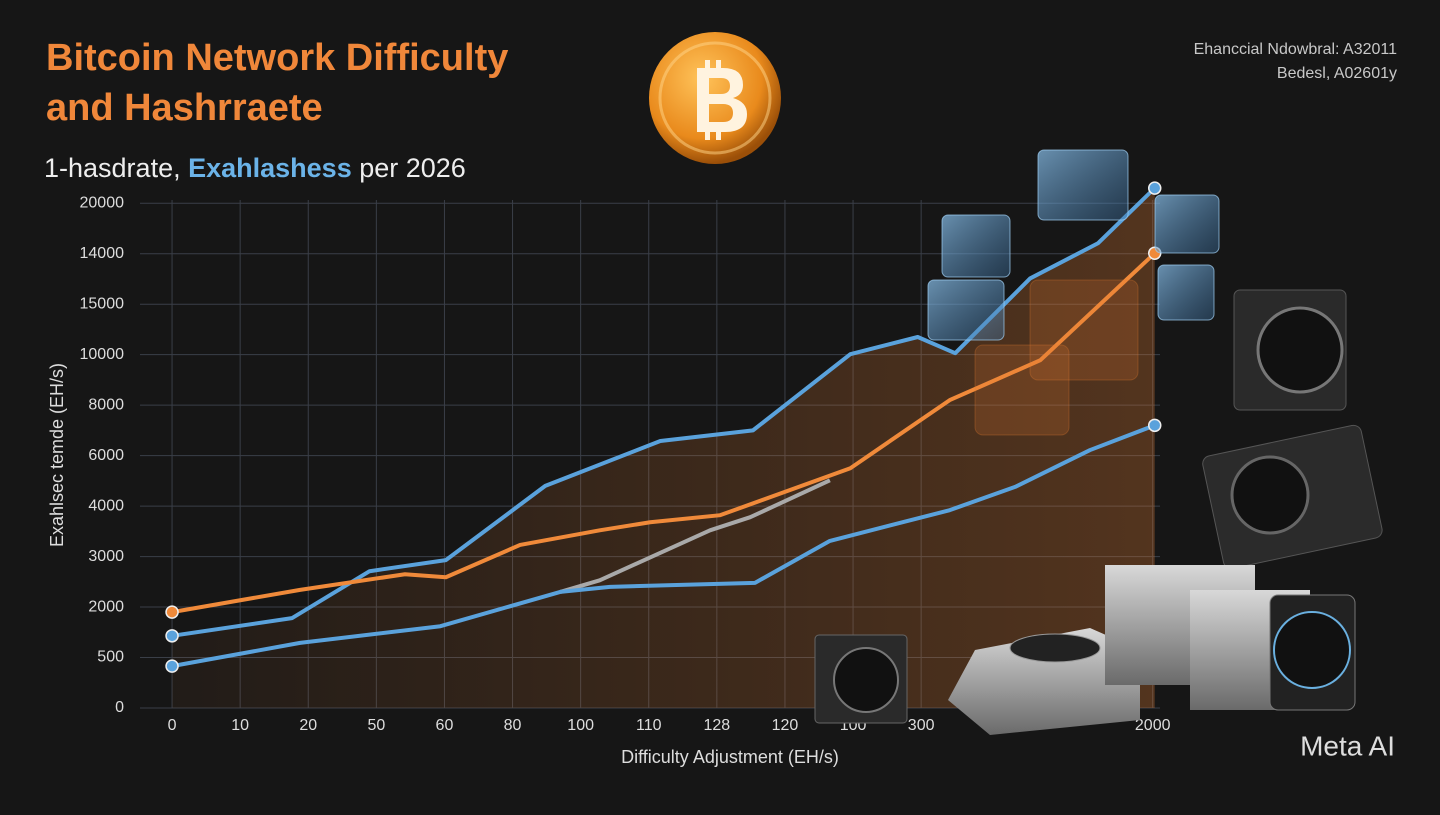 Image resolution: width=1440 pixels, height=815 pixels. I want to click on y-tick-label: 0, so click(119, 707).